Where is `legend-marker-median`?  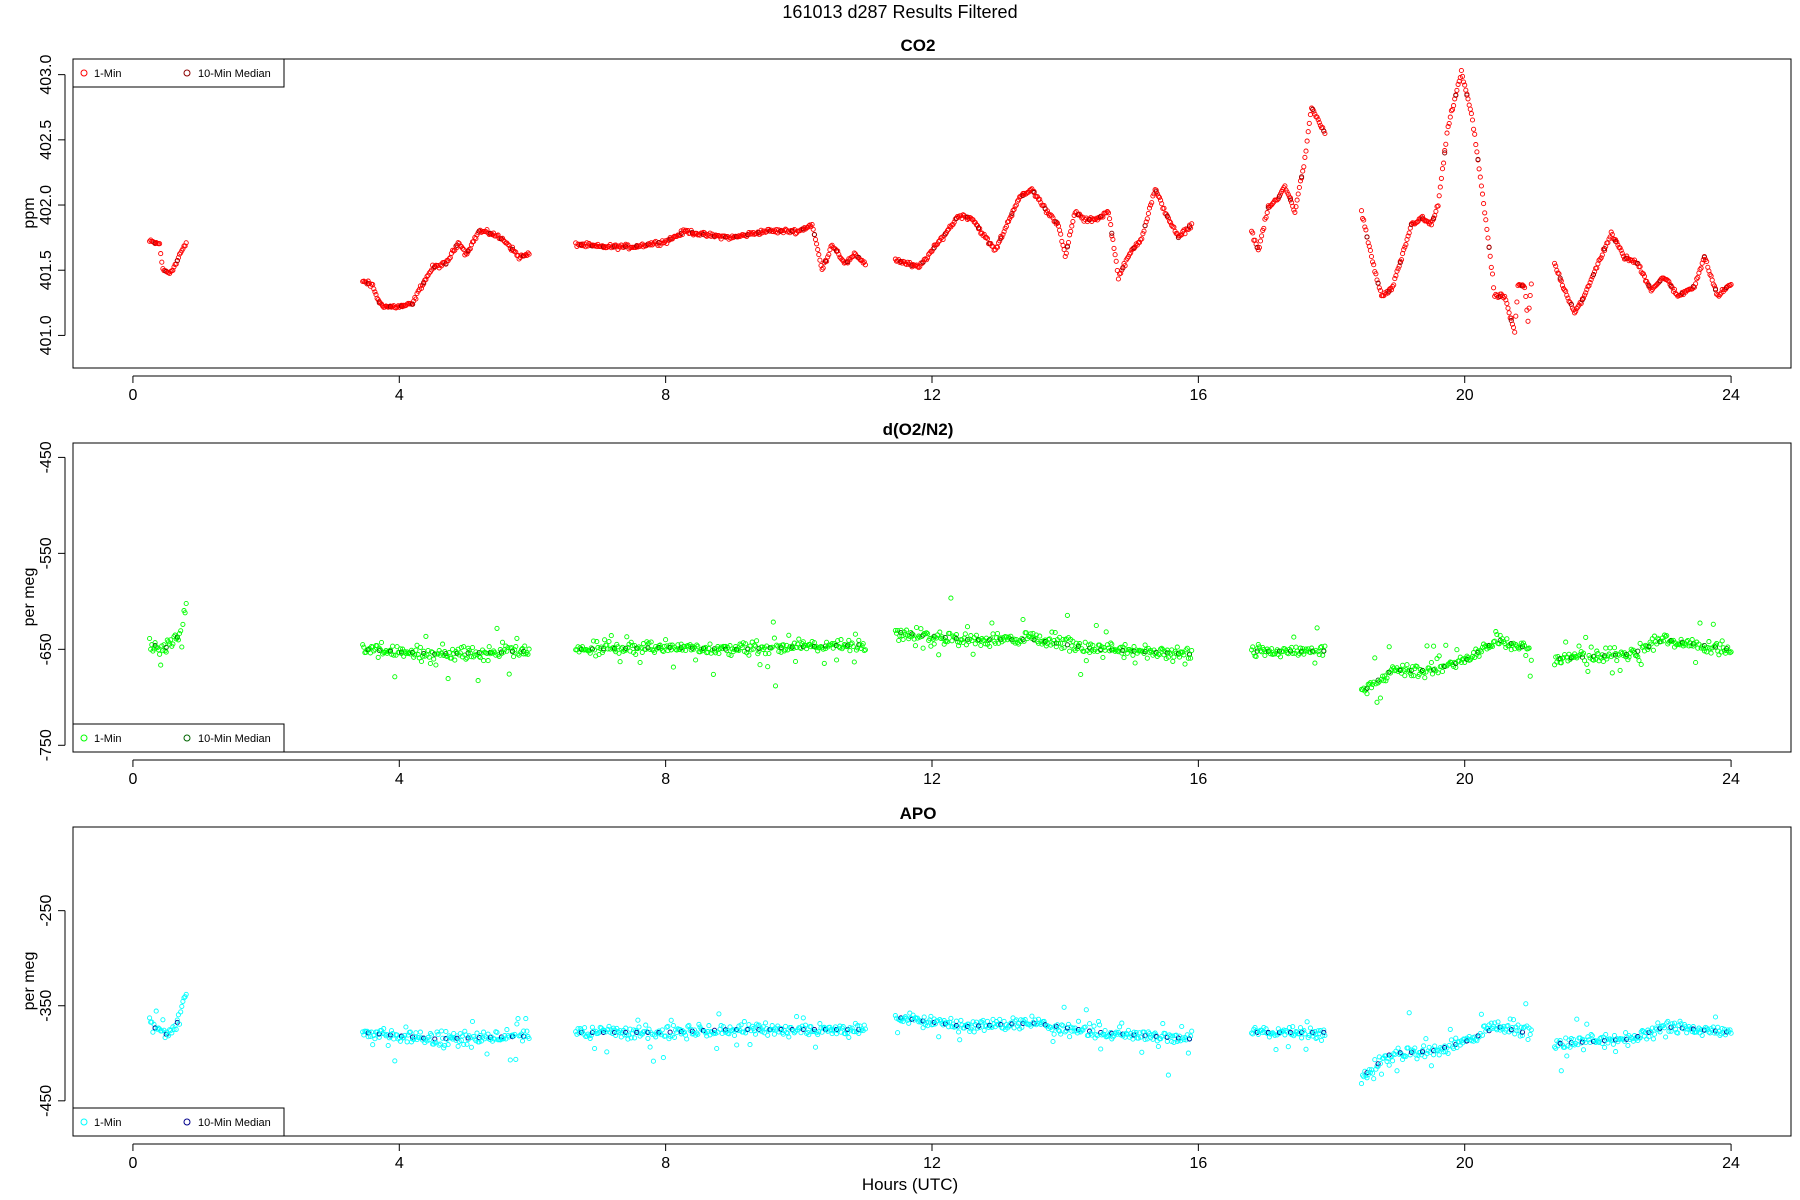 legend-marker-median is located at coordinates (187, 738).